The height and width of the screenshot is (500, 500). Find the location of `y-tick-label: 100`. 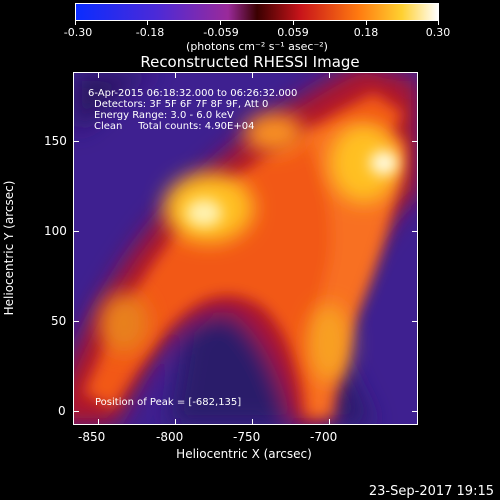

y-tick-label: 100 is located at coordinates (55, 231).